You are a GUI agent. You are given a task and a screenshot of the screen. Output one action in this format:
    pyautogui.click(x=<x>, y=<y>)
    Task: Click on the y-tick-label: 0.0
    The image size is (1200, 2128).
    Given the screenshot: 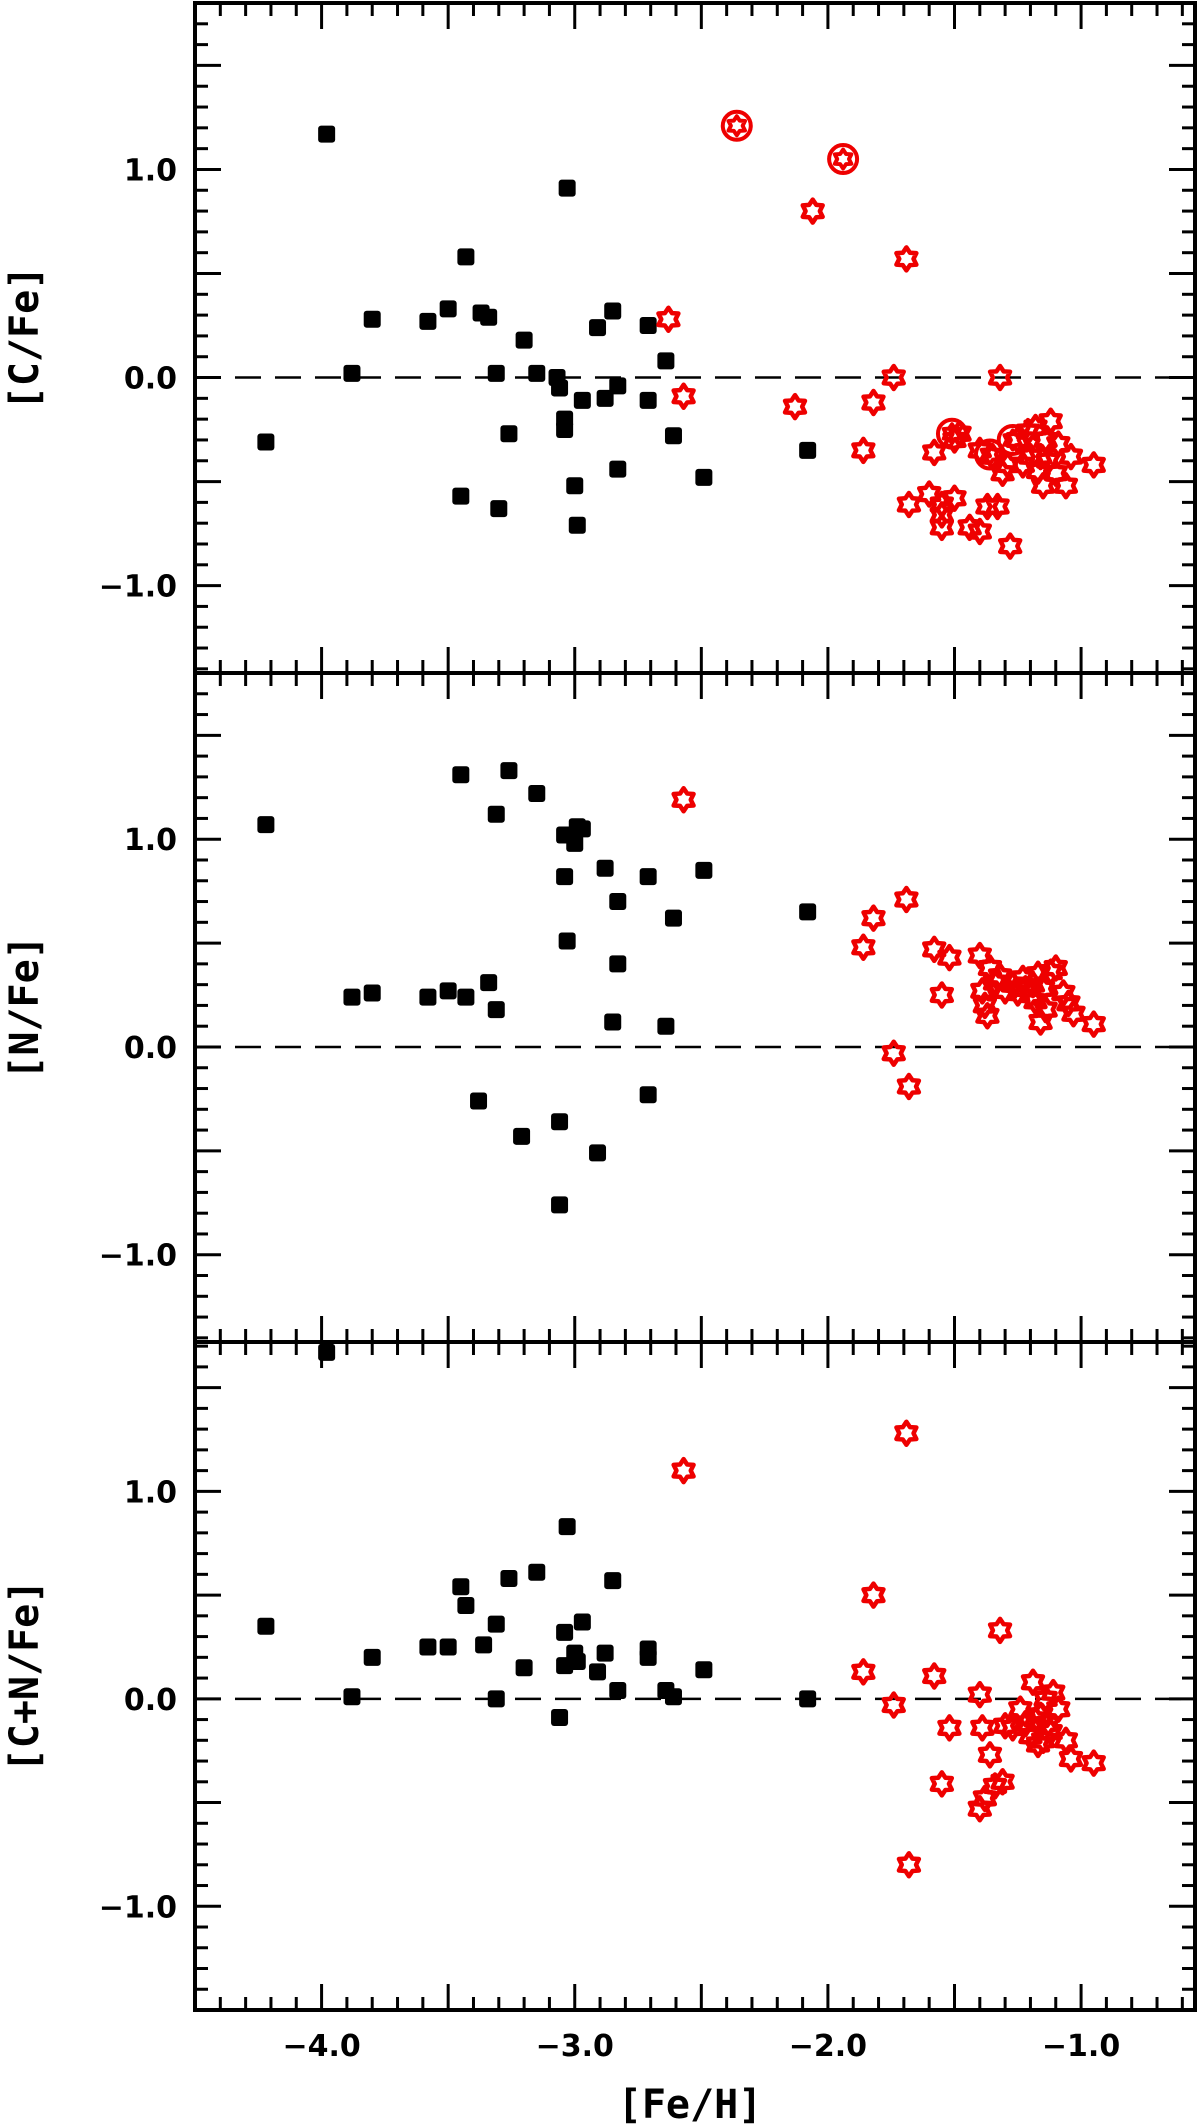 What is the action you would take?
    pyautogui.click(x=150, y=1700)
    